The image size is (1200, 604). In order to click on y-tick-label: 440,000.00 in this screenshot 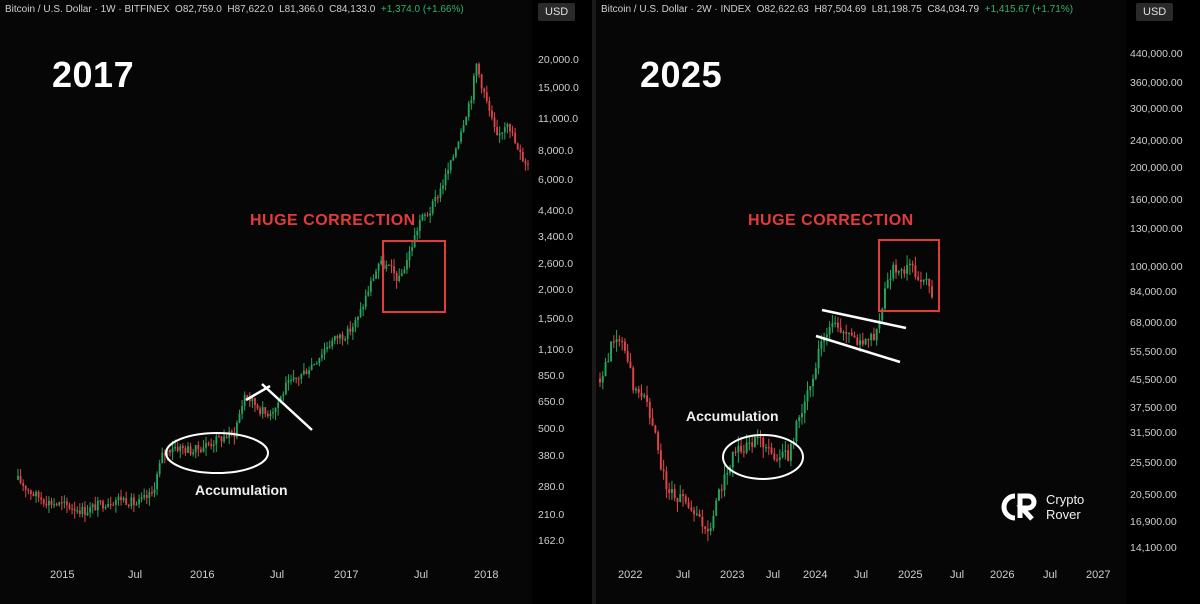, I will do `click(1156, 54)`.